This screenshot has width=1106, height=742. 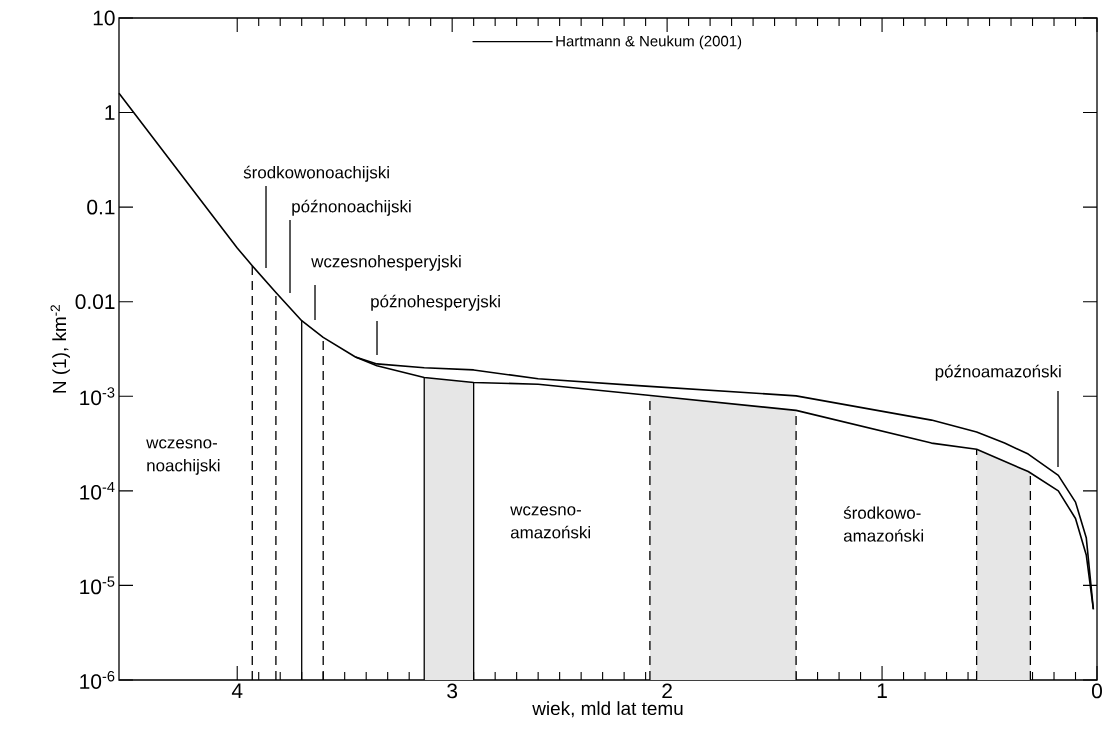 What do you see at coordinates (435, 302) in the screenshot?
I see `annotation: późnohesperyjski` at bounding box center [435, 302].